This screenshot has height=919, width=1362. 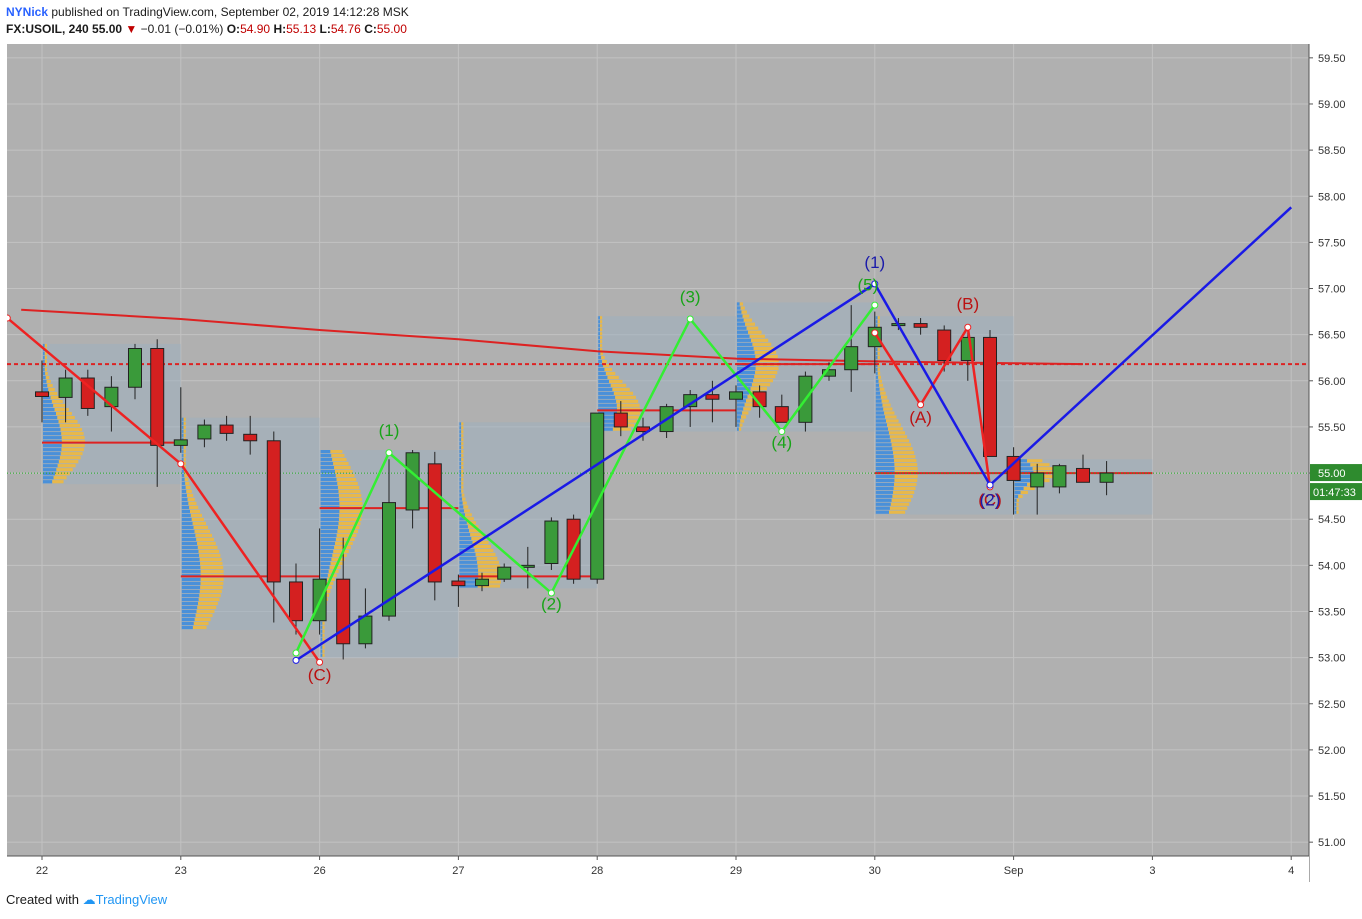 I want to click on y-tick-label: 51.00, so click(x=1332, y=843).